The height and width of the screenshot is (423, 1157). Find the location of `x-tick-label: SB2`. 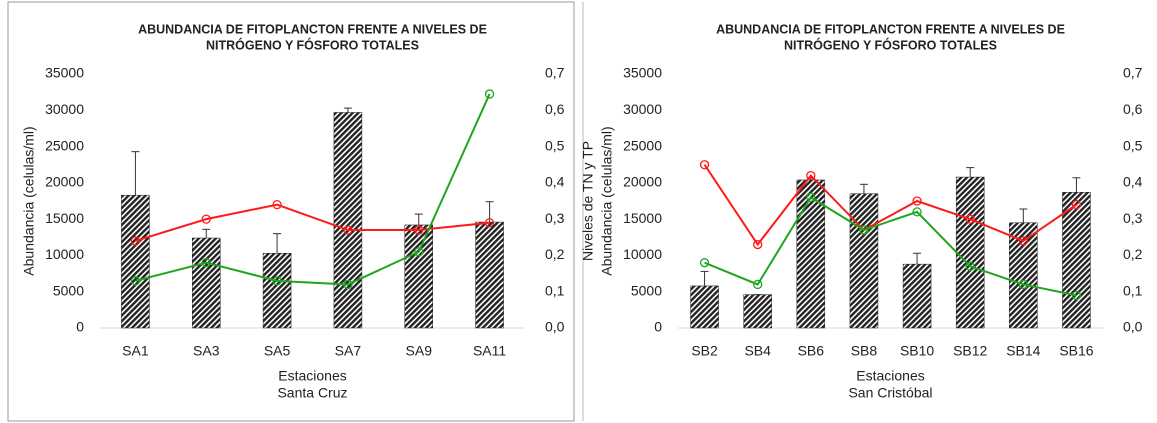

x-tick-label: SB2 is located at coordinates (704, 351).